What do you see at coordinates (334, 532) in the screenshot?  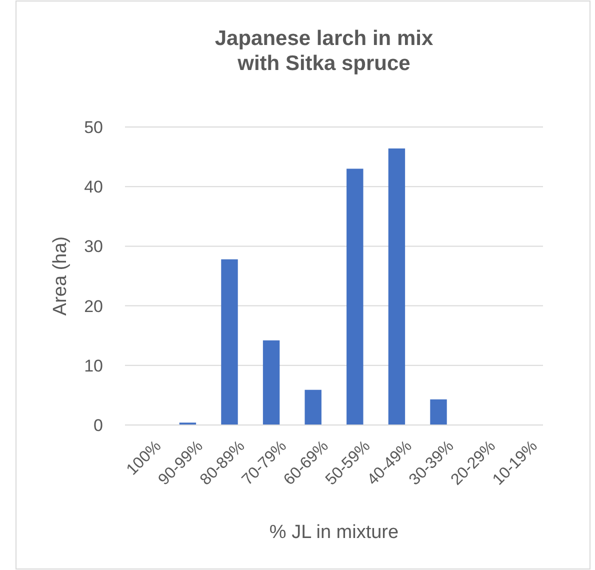 I see `x-axis-title: % JL in mixture` at bounding box center [334, 532].